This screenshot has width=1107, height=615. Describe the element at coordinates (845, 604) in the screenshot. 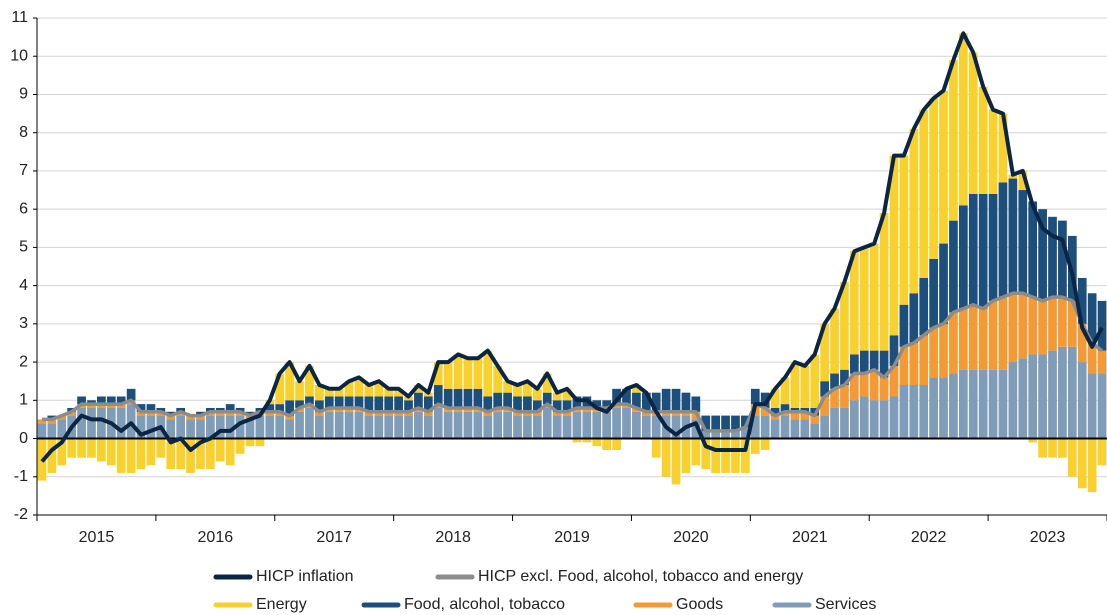

I see `legend-label: Services` at that location.